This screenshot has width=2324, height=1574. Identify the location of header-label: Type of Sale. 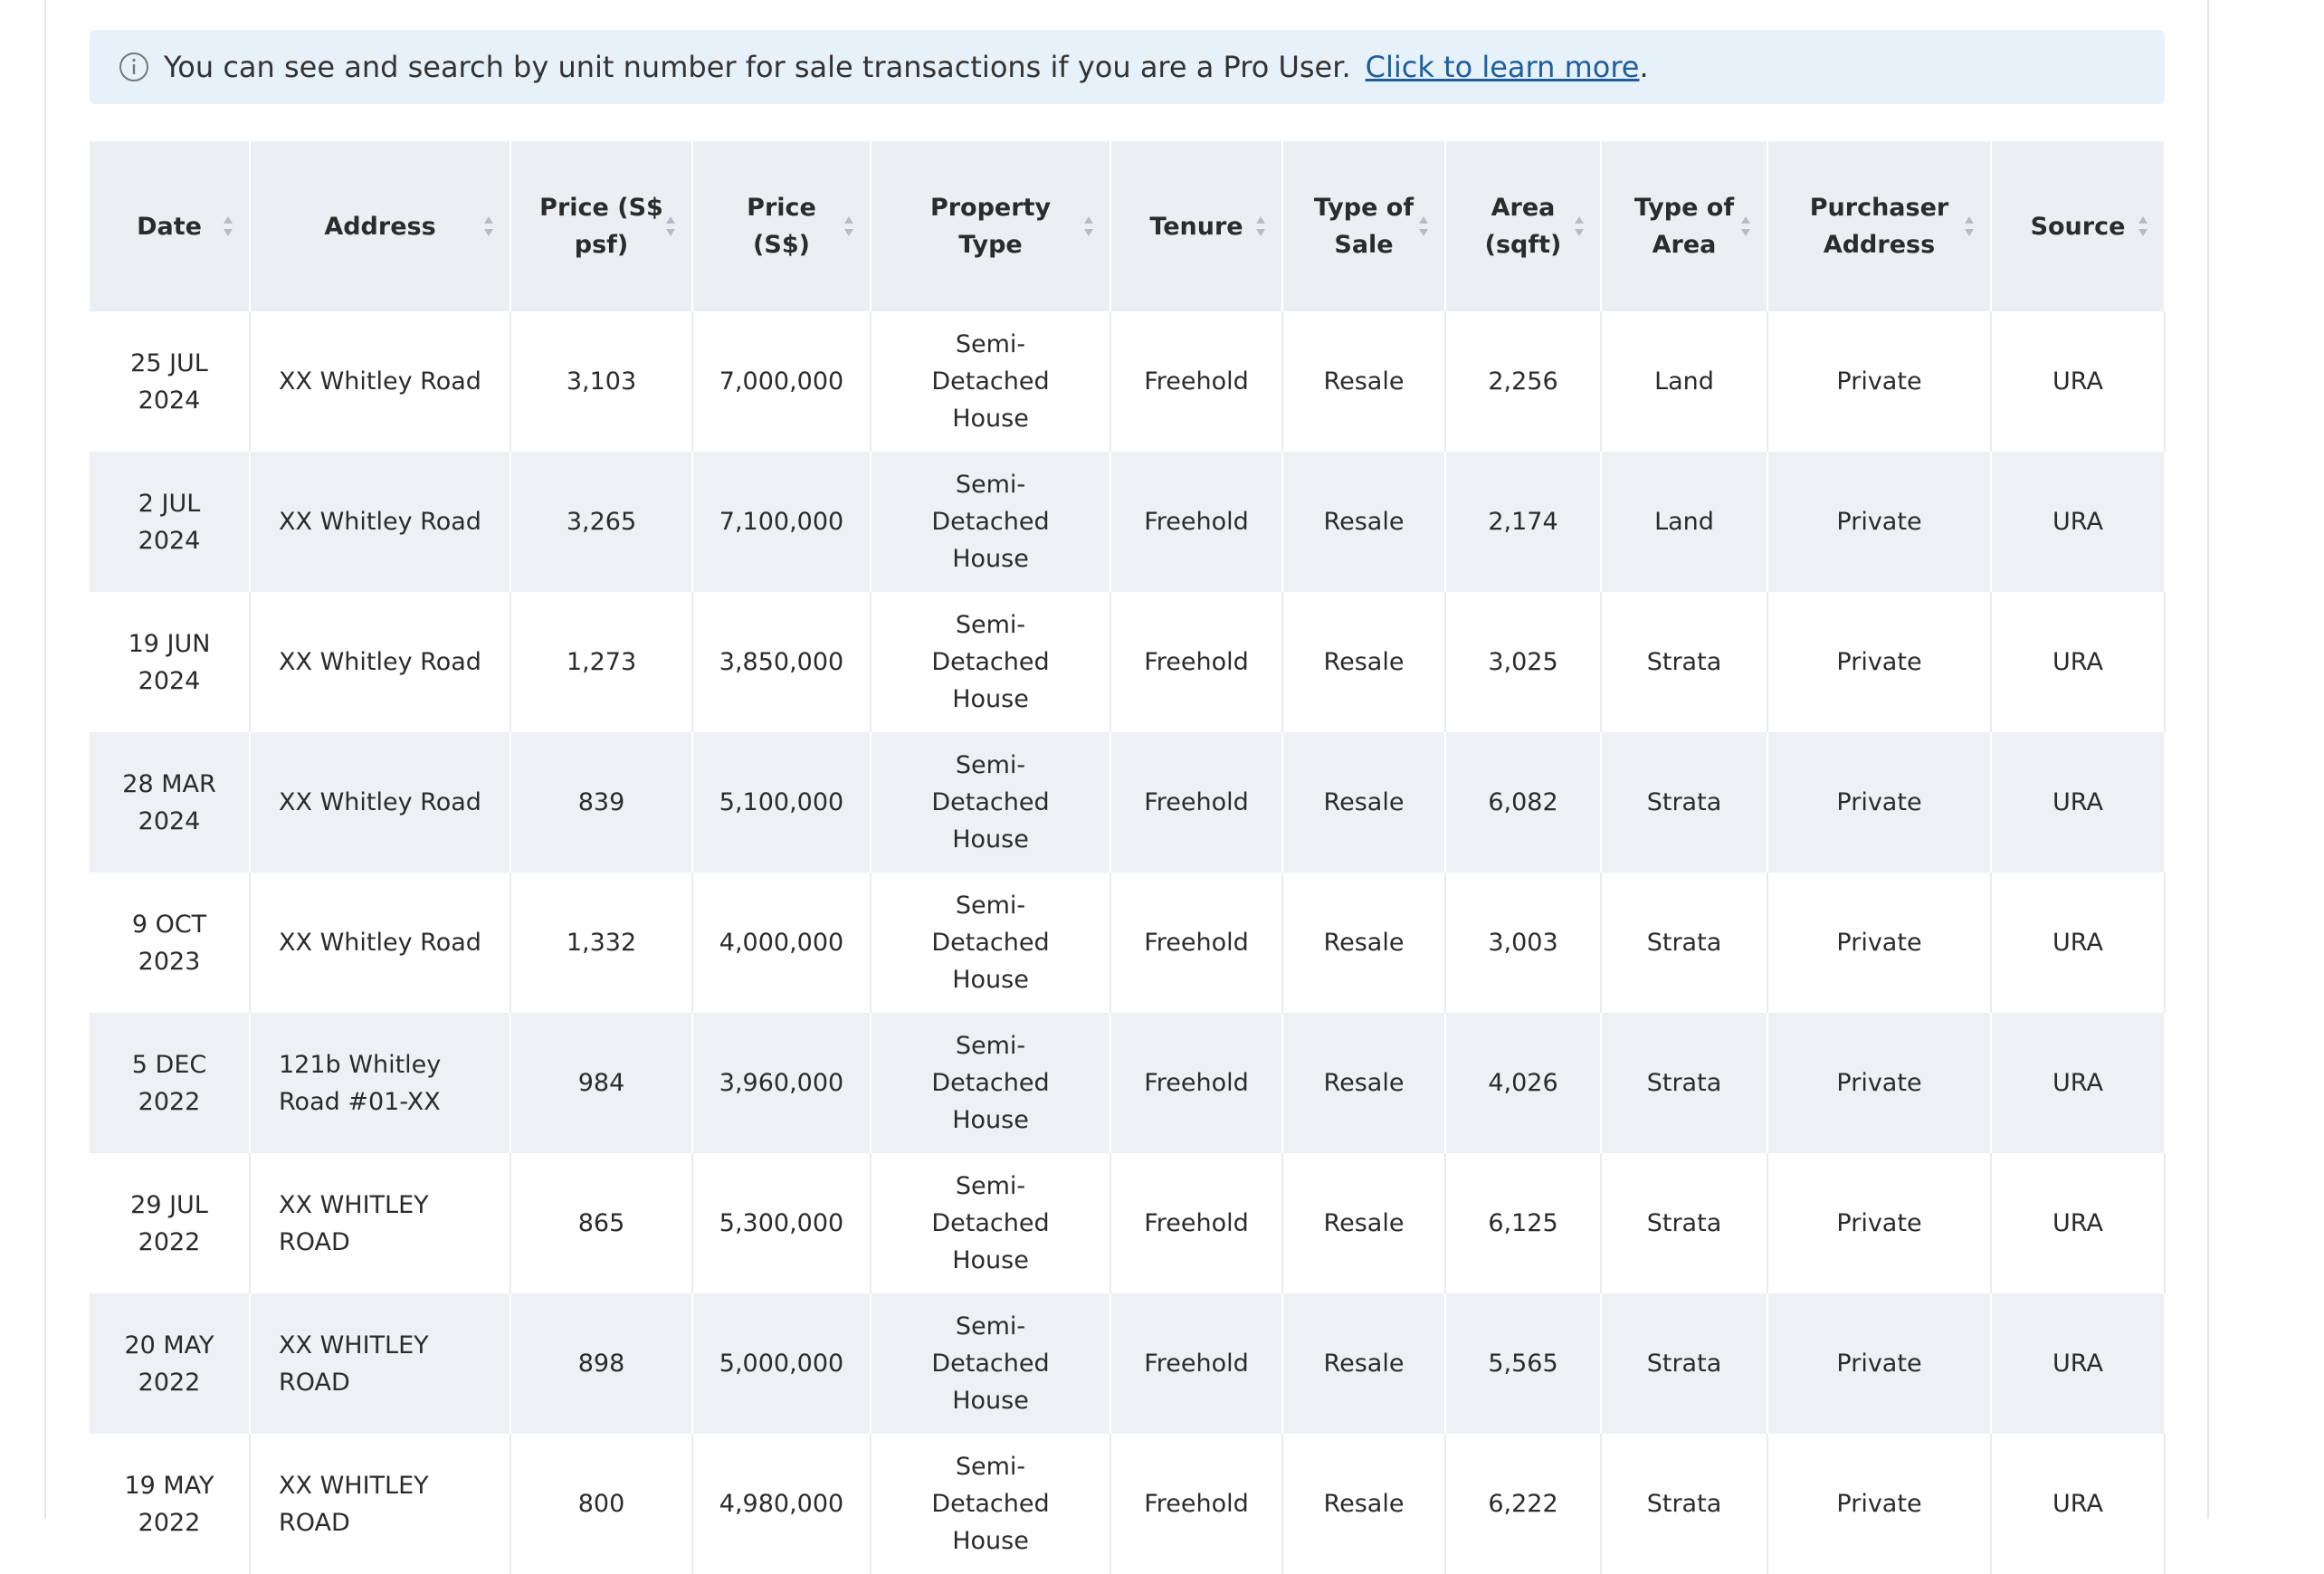
(1364, 226).